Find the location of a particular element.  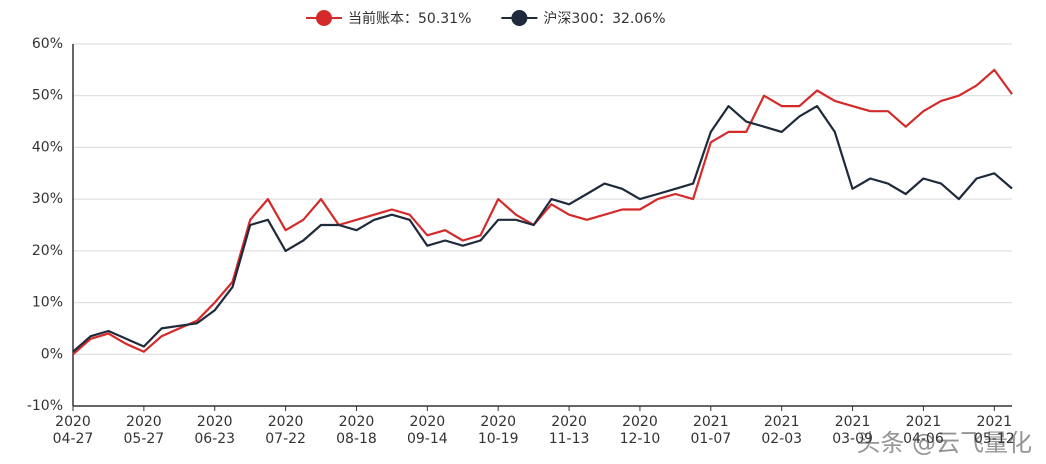

x-tick-label: 2020 05-27 is located at coordinates (144, 430).